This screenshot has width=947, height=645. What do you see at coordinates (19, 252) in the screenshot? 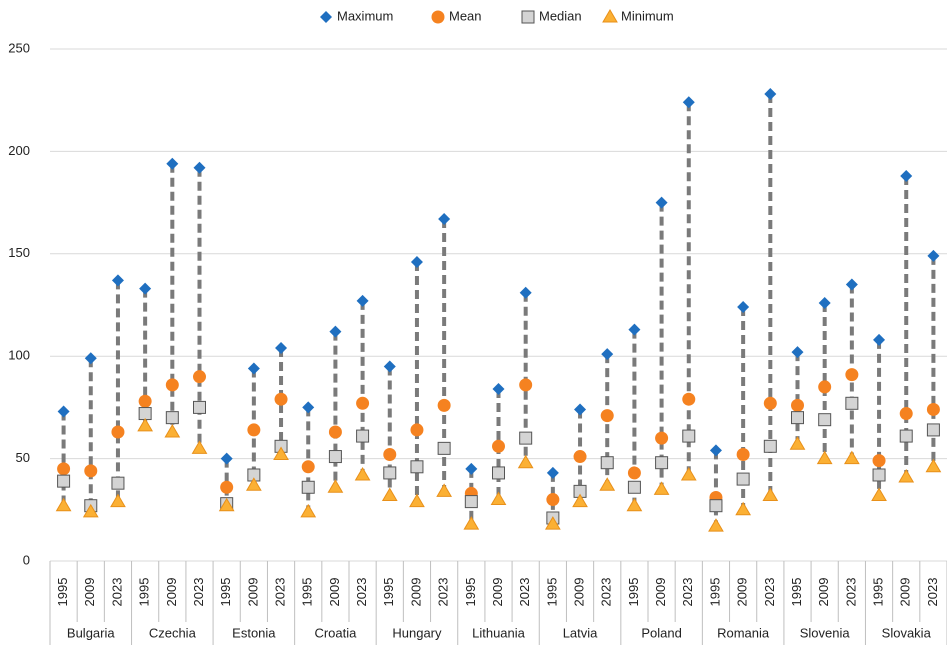
I see `y-tick-label: 150` at bounding box center [19, 252].